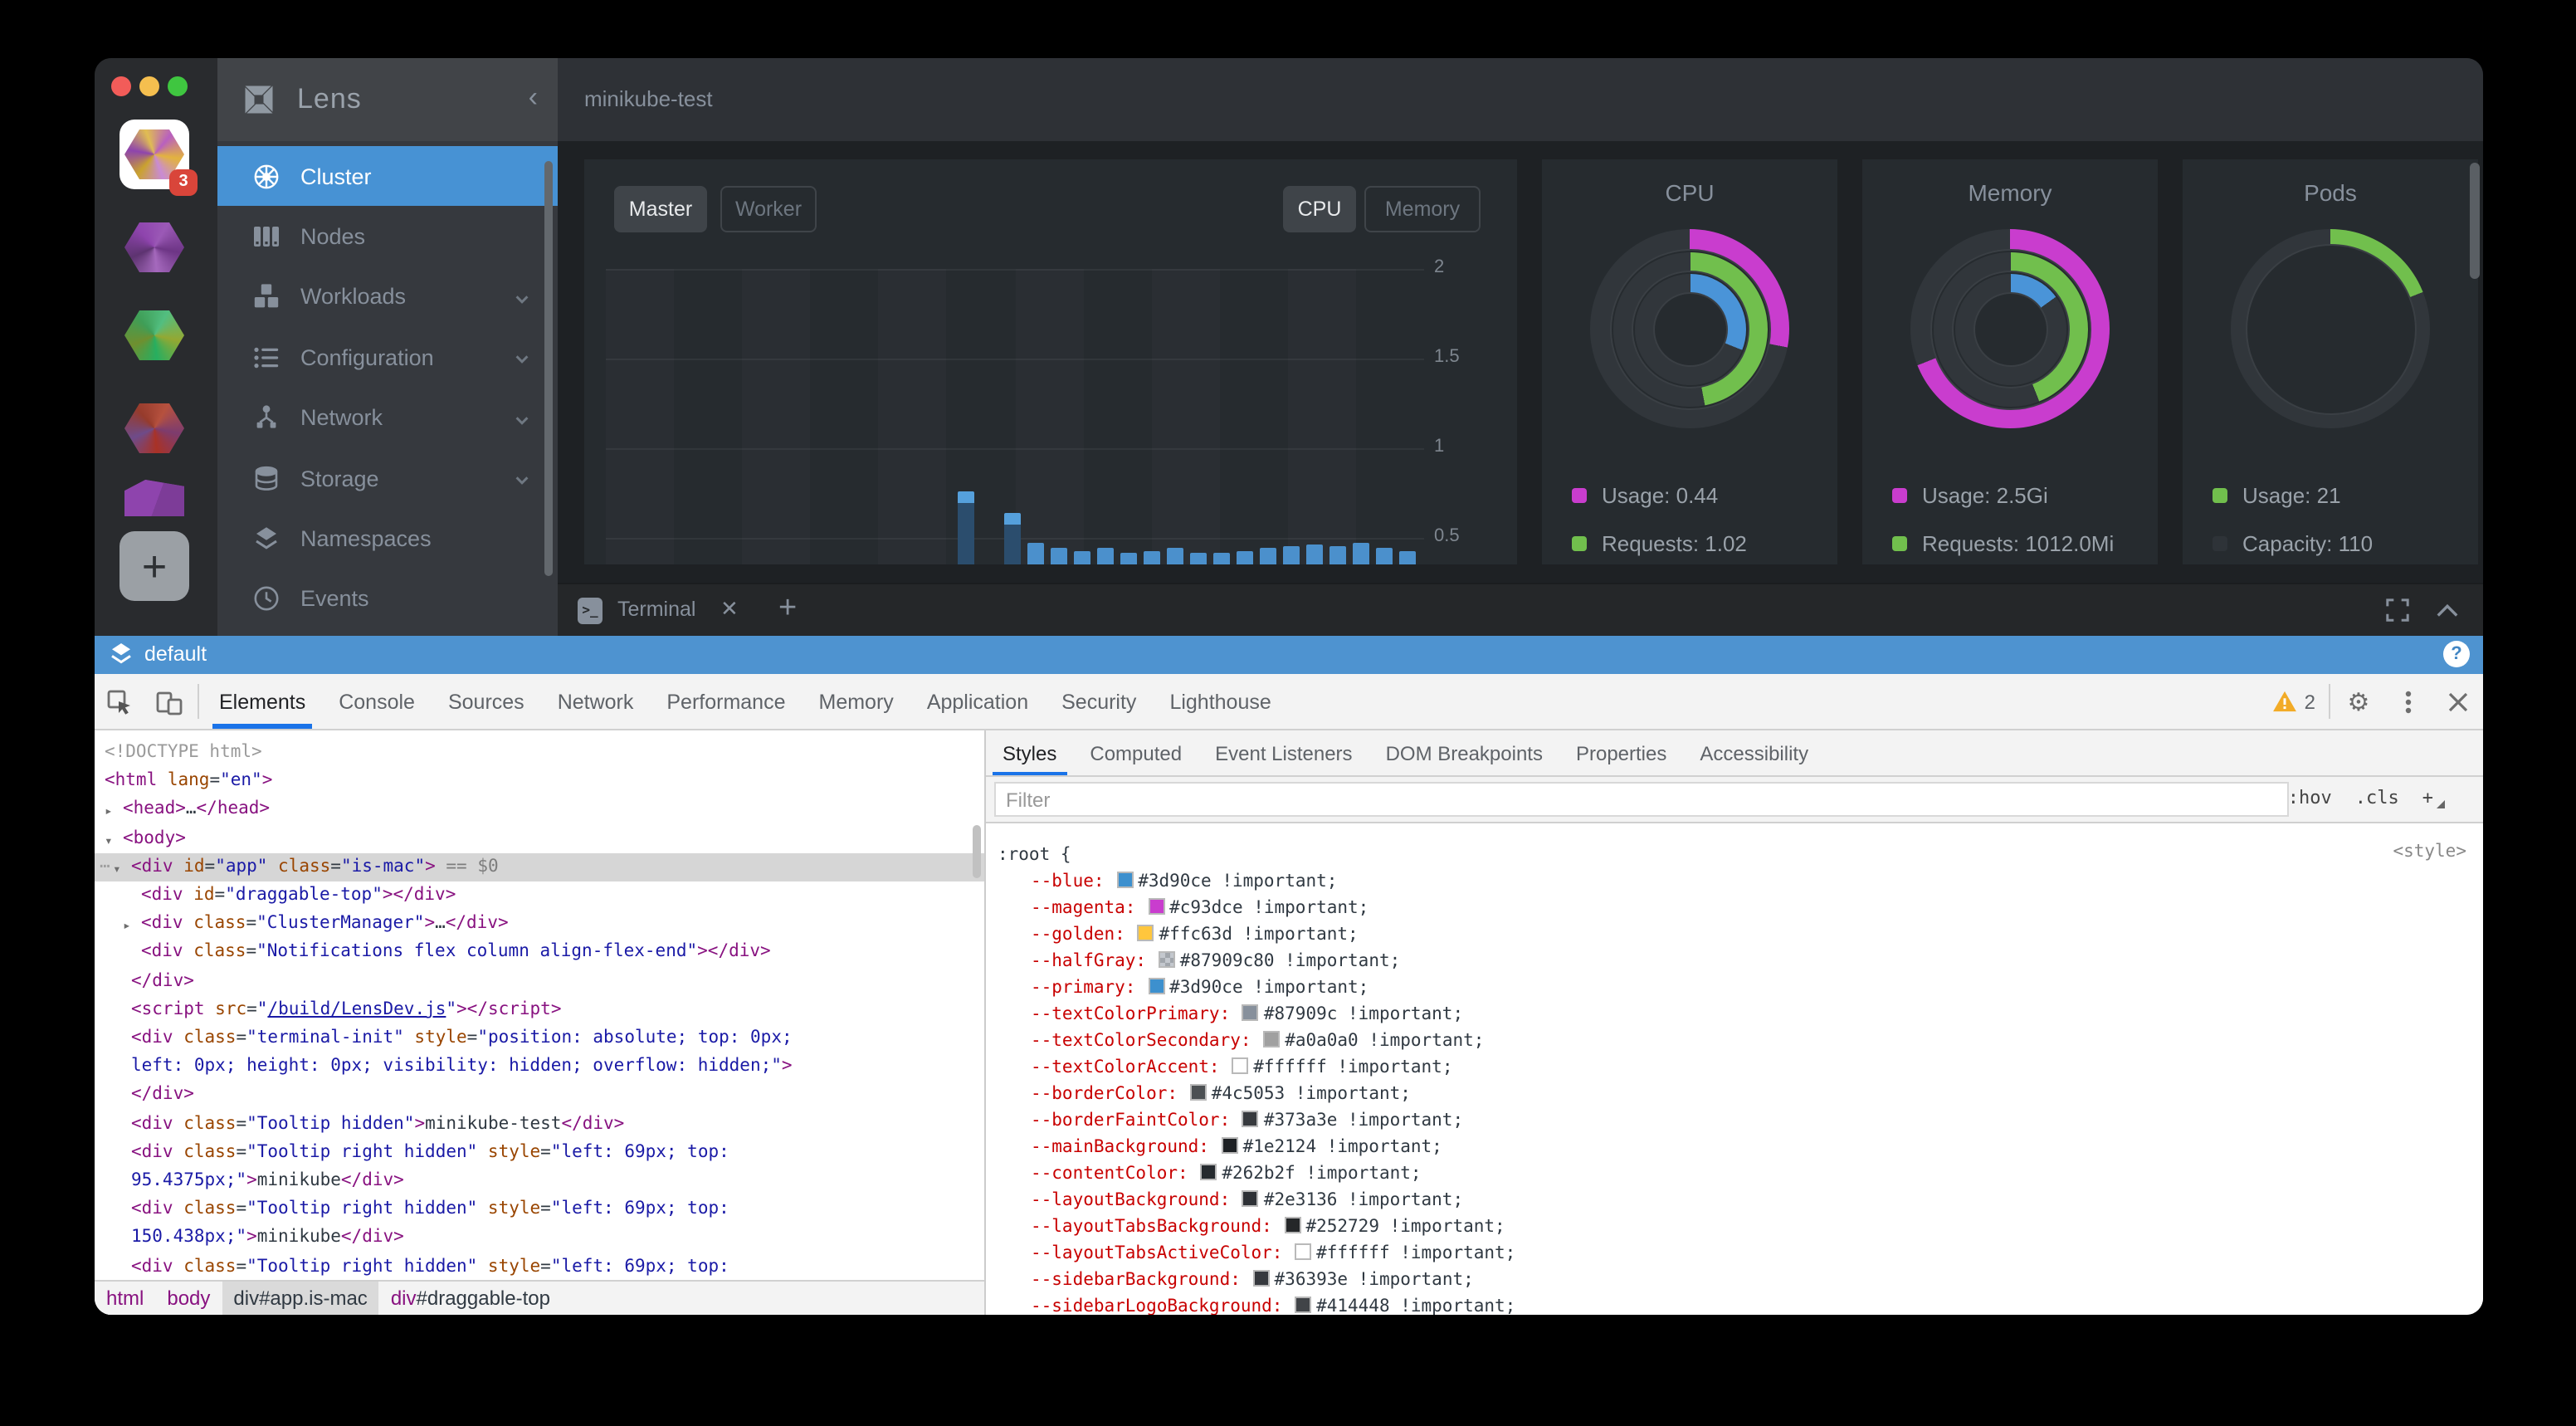 The image size is (2576, 1426). I want to click on window-minimize-button, so click(149, 86).